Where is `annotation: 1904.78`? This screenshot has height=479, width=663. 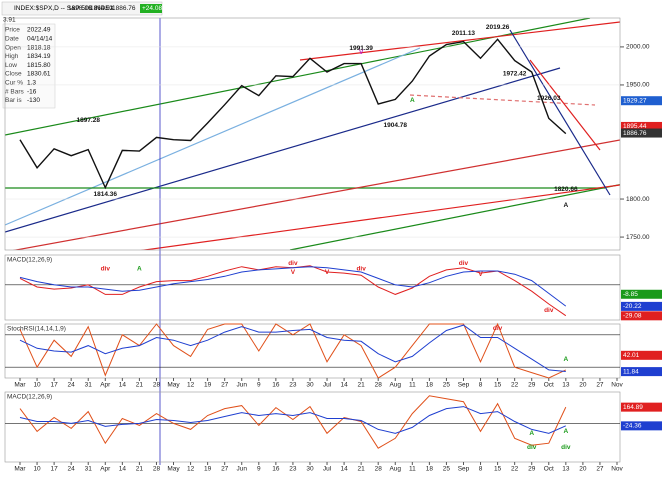 annotation: 1904.78 is located at coordinates (396, 125).